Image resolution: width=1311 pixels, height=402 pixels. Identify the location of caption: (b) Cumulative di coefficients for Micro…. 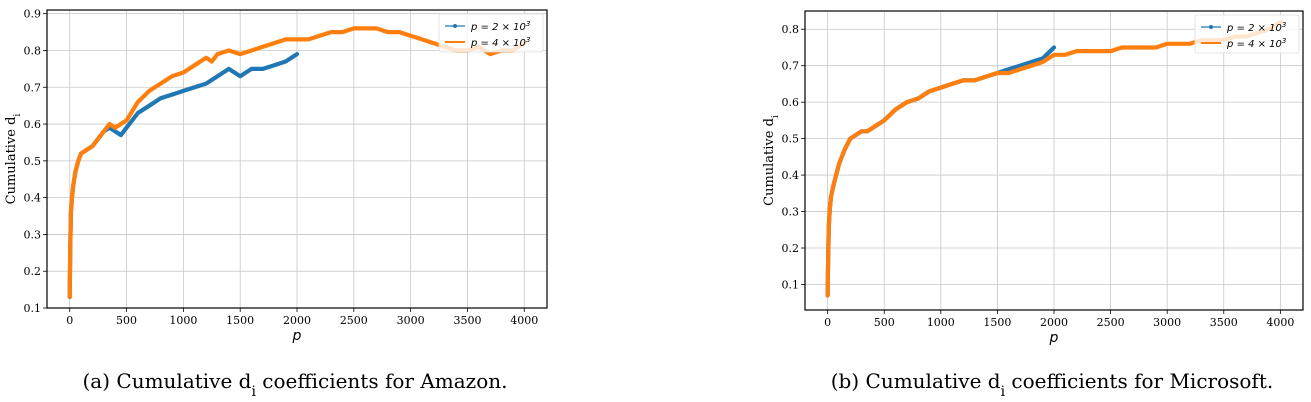
(1052, 384).